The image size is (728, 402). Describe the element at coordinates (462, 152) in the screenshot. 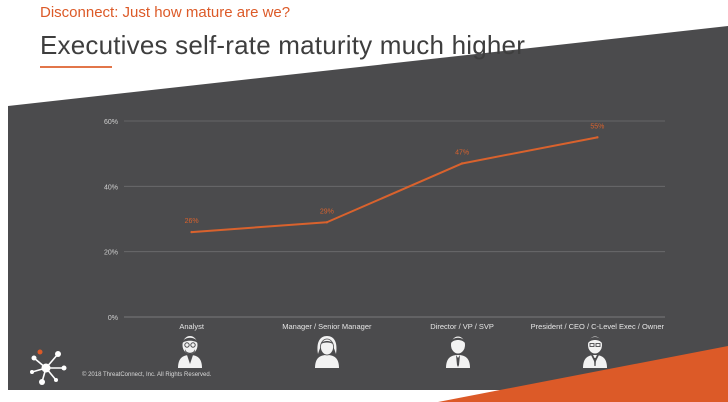

I see `data-label: 47%` at that location.